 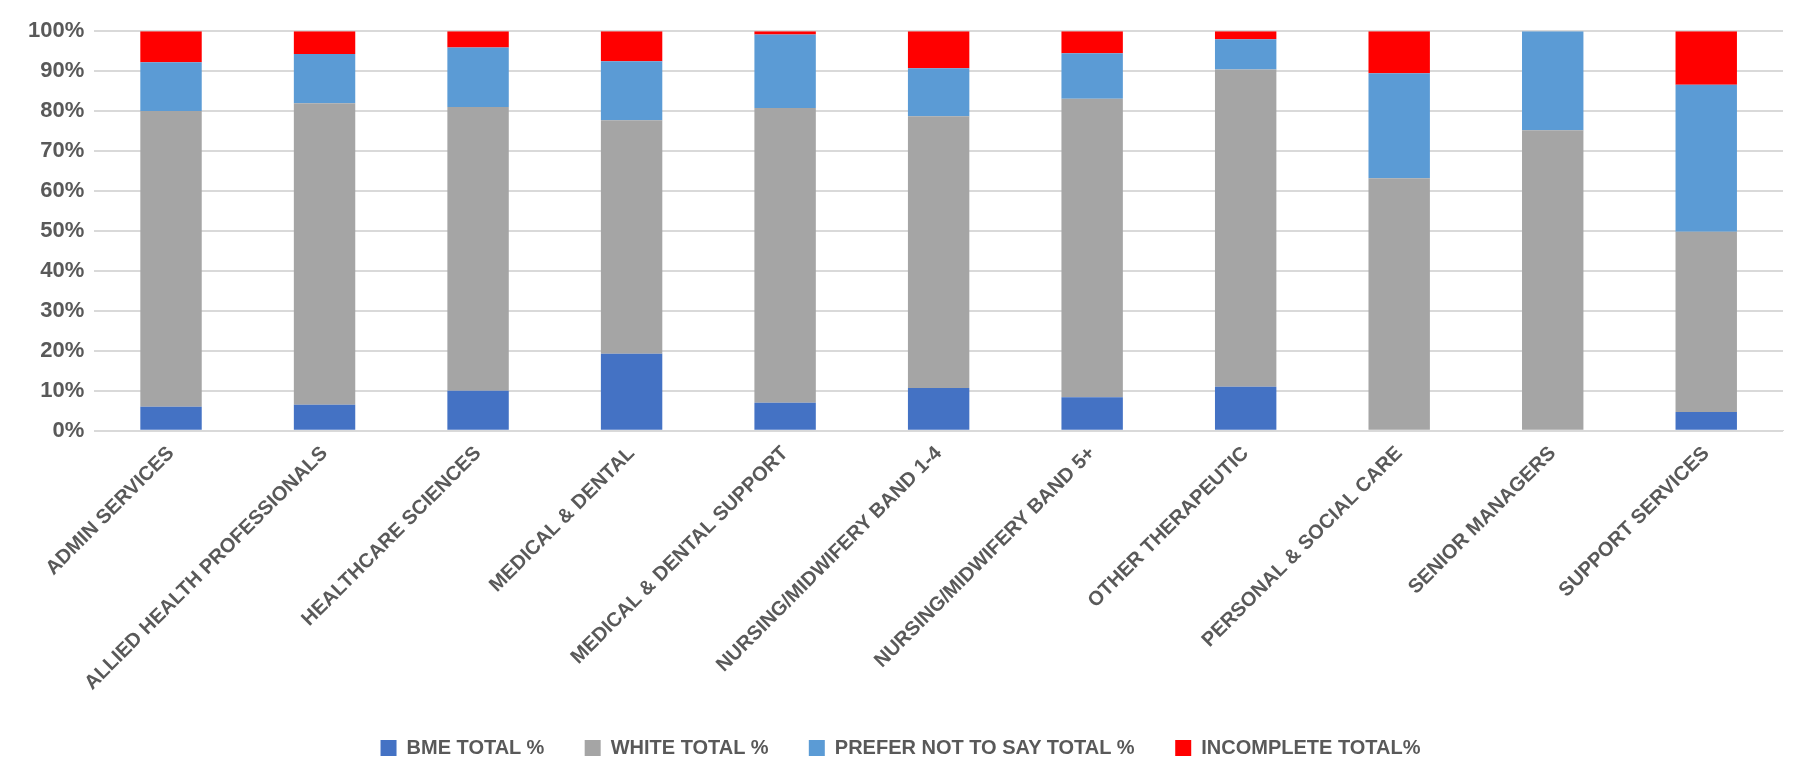 What do you see at coordinates (984, 746) in the screenshot?
I see `legend-label: PREFER NOT TO SAY TOTAL %` at bounding box center [984, 746].